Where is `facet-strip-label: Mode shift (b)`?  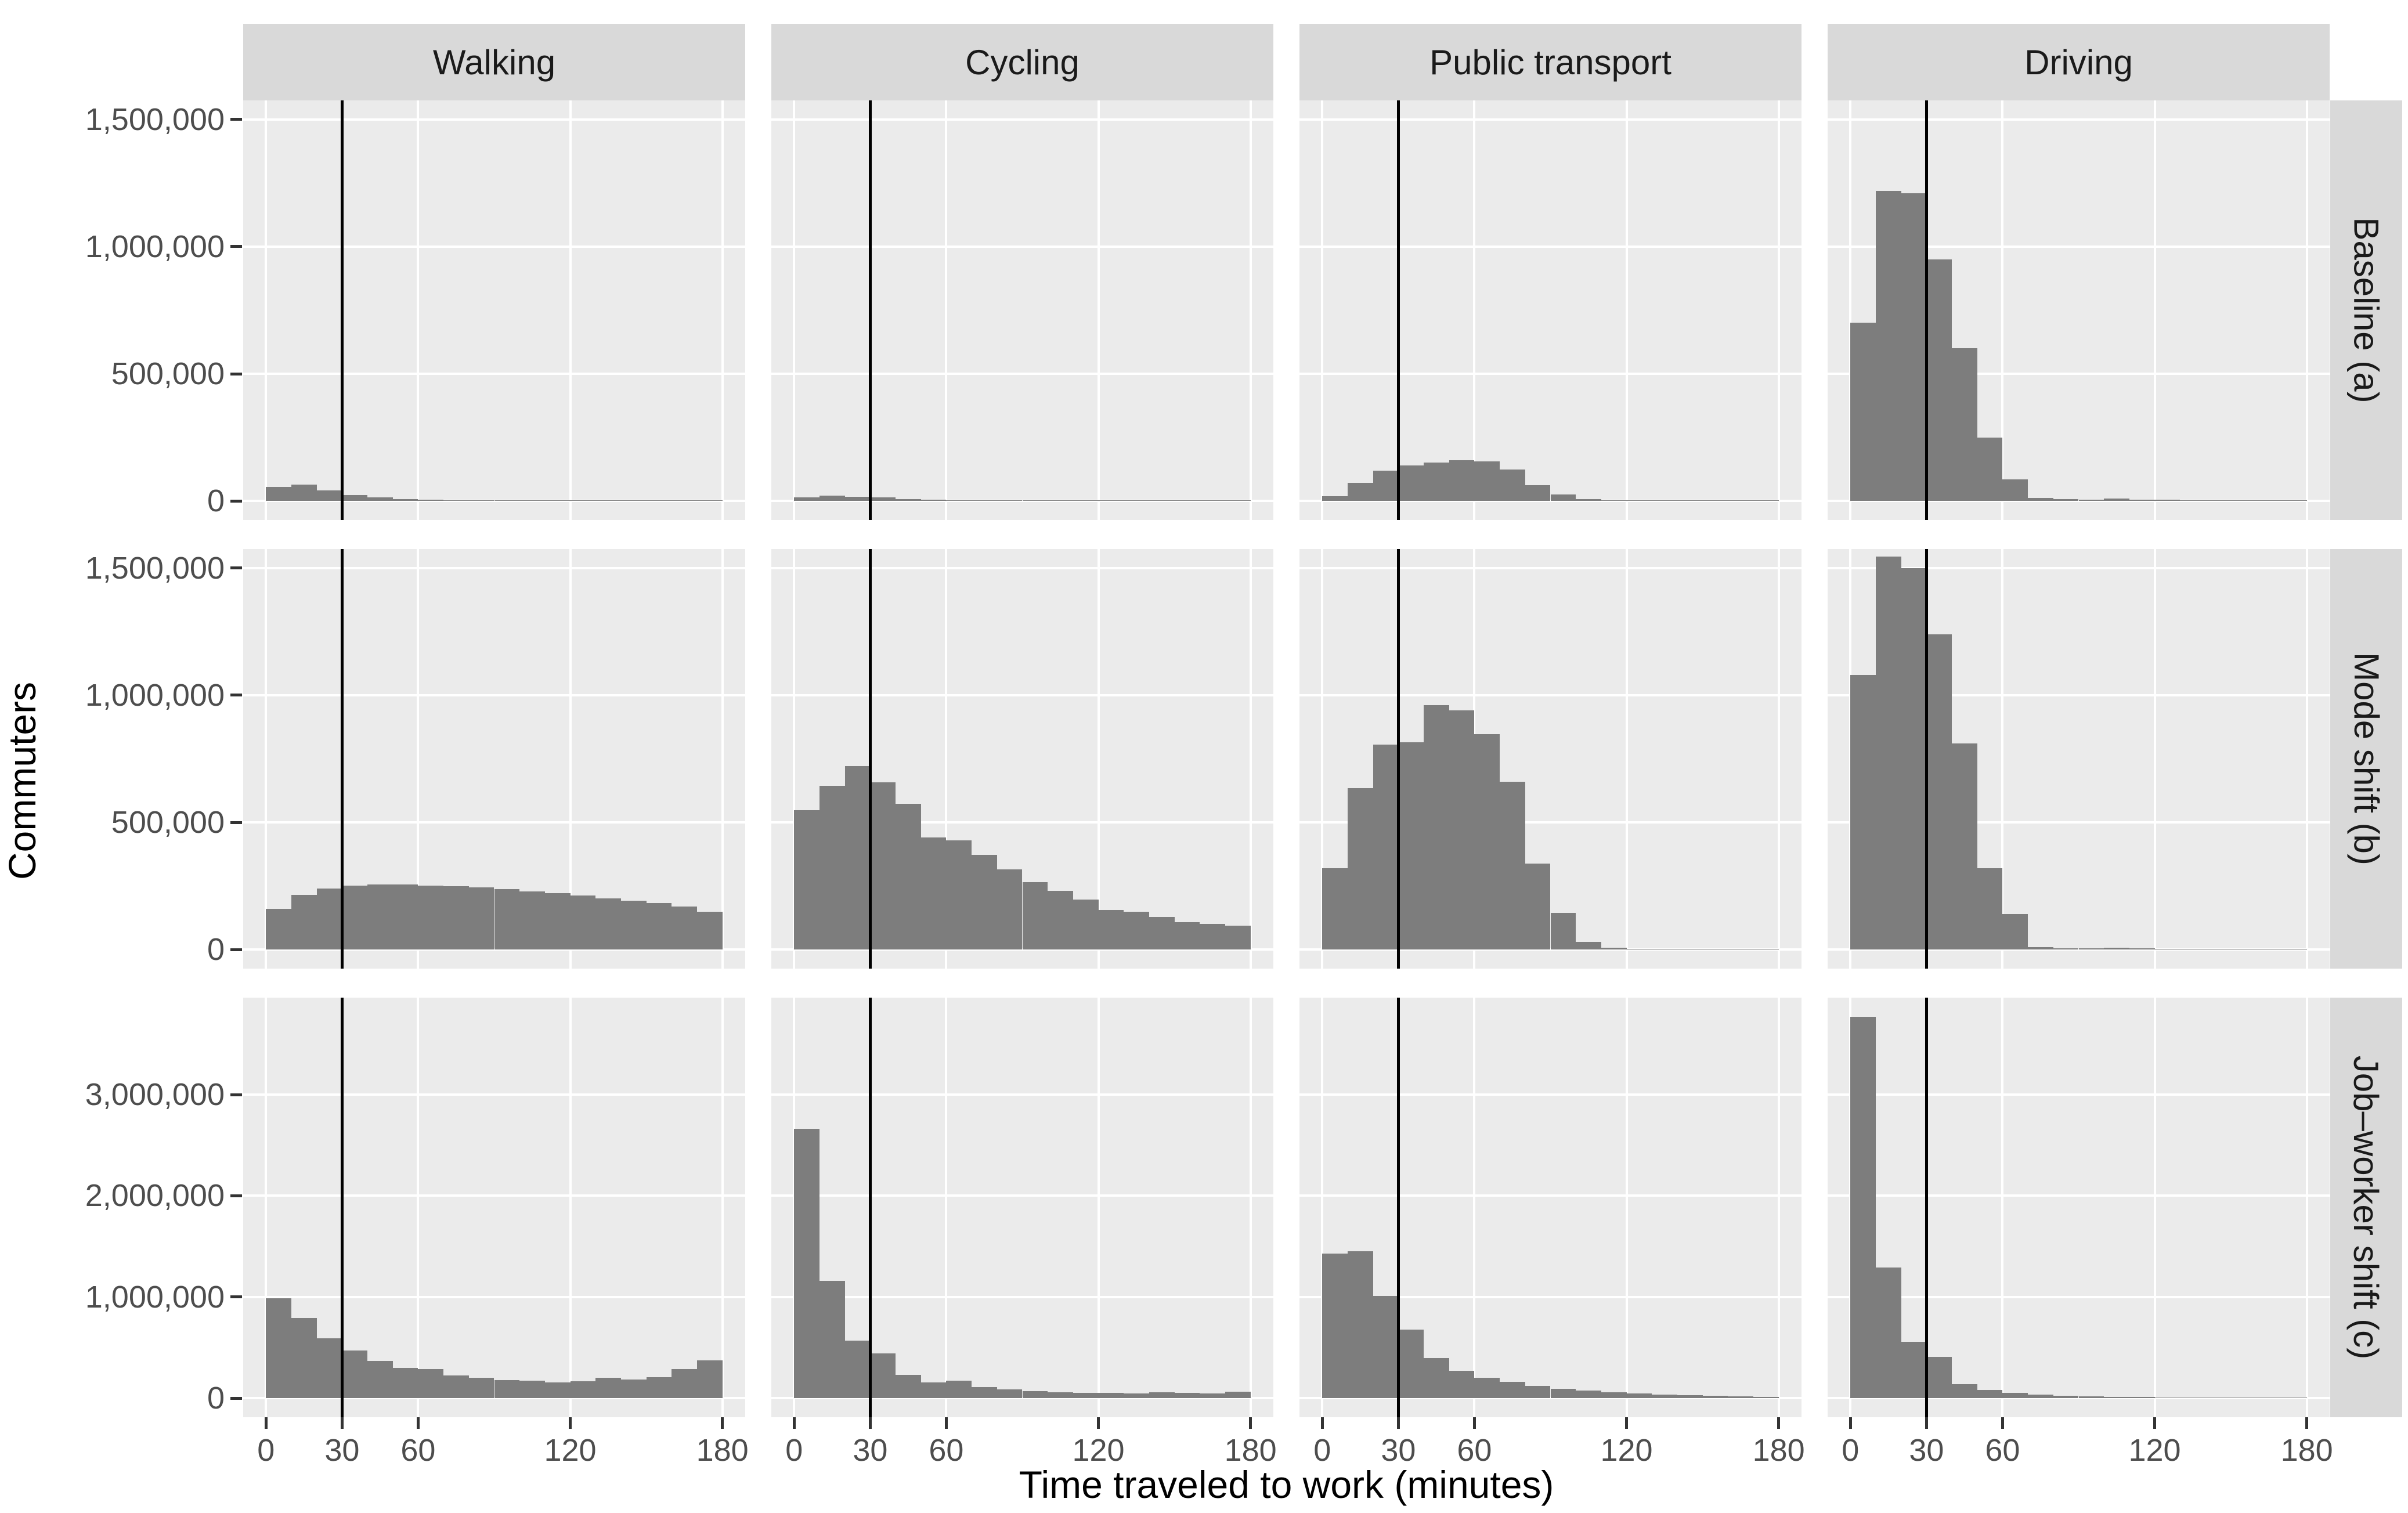 facet-strip-label: Mode shift (b) is located at coordinates (2366, 759).